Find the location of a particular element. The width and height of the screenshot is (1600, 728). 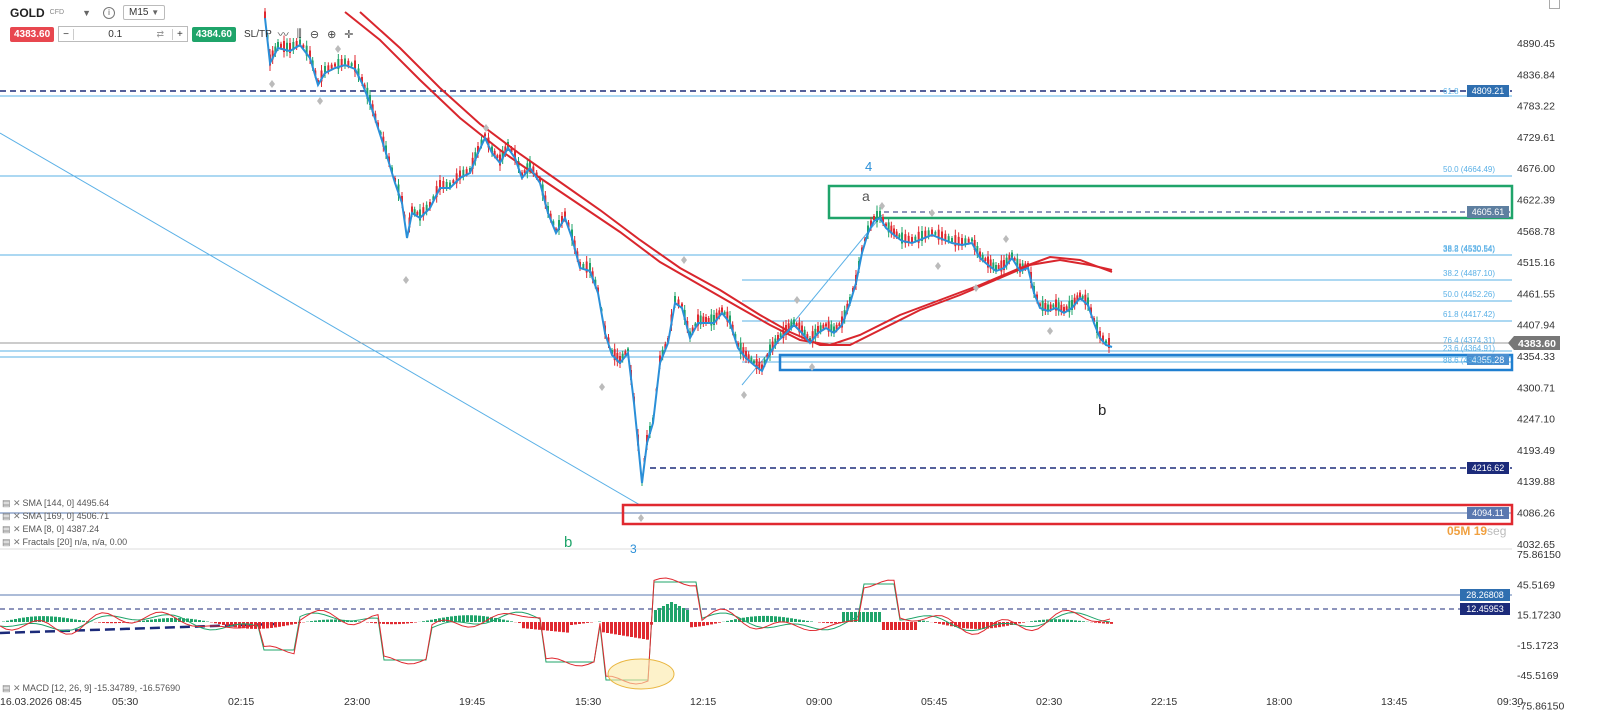

indicator-ema8: ▤ ✕ EMA [8, 0] 4387.24 is located at coordinates (64, 529).